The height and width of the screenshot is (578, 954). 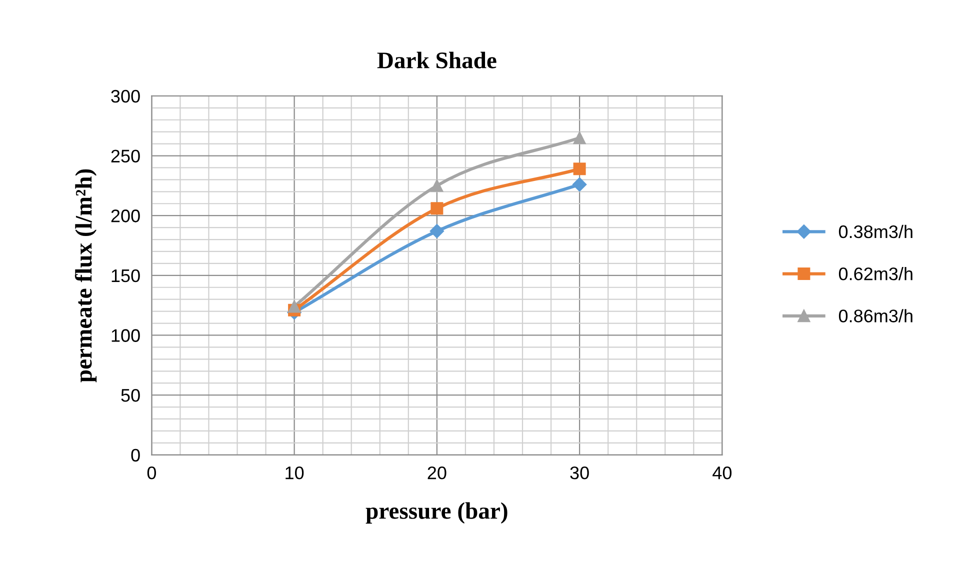 I want to click on y-tick-label: 250, so click(x=125, y=156).